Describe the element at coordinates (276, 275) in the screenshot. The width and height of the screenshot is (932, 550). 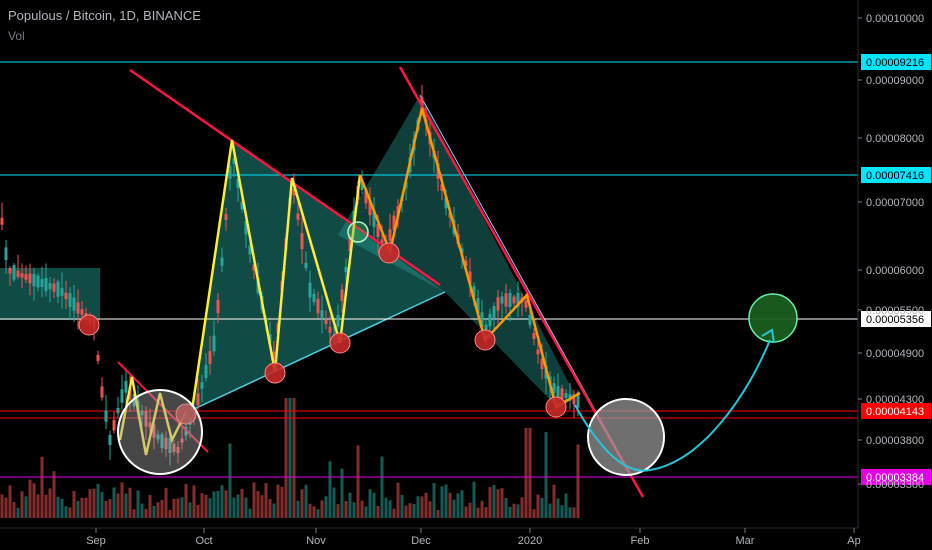
I see `yellow-zigzag-large` at that location.